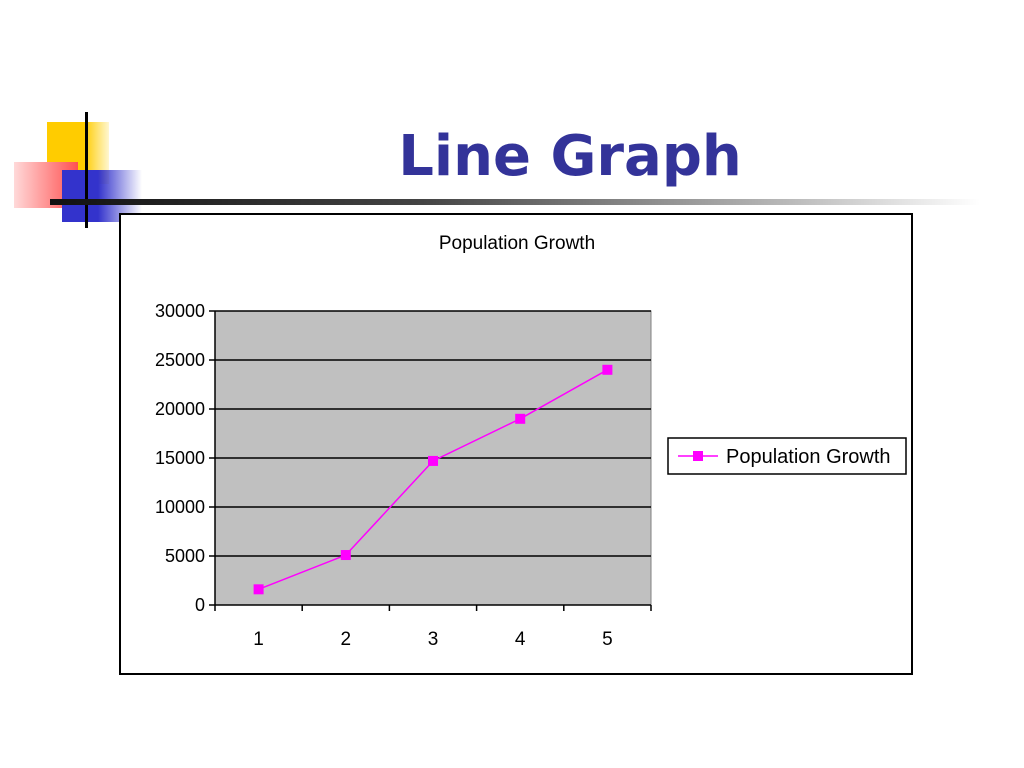  What do you see at coordinates (258, 639) in the screenshot?
I see `x-tick-label: 1` at bounding box center [258, 639].